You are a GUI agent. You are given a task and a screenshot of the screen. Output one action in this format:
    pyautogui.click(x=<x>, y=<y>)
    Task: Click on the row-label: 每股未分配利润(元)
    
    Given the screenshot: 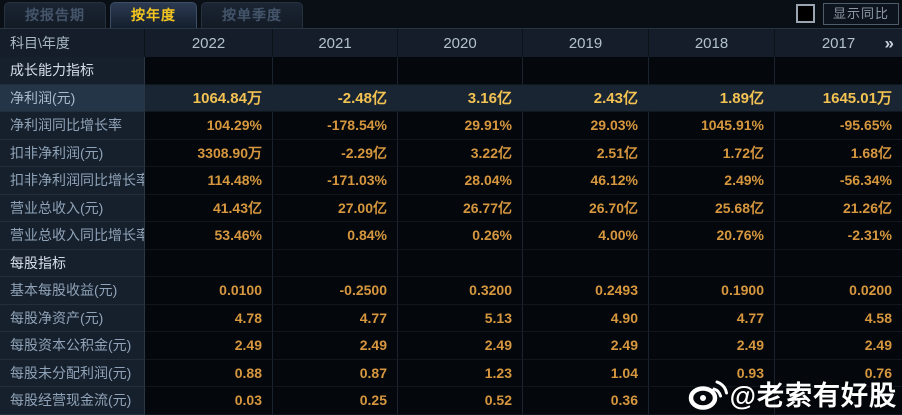 What is the action you would take?
    pyautogui.click(x=72, y=373)
    